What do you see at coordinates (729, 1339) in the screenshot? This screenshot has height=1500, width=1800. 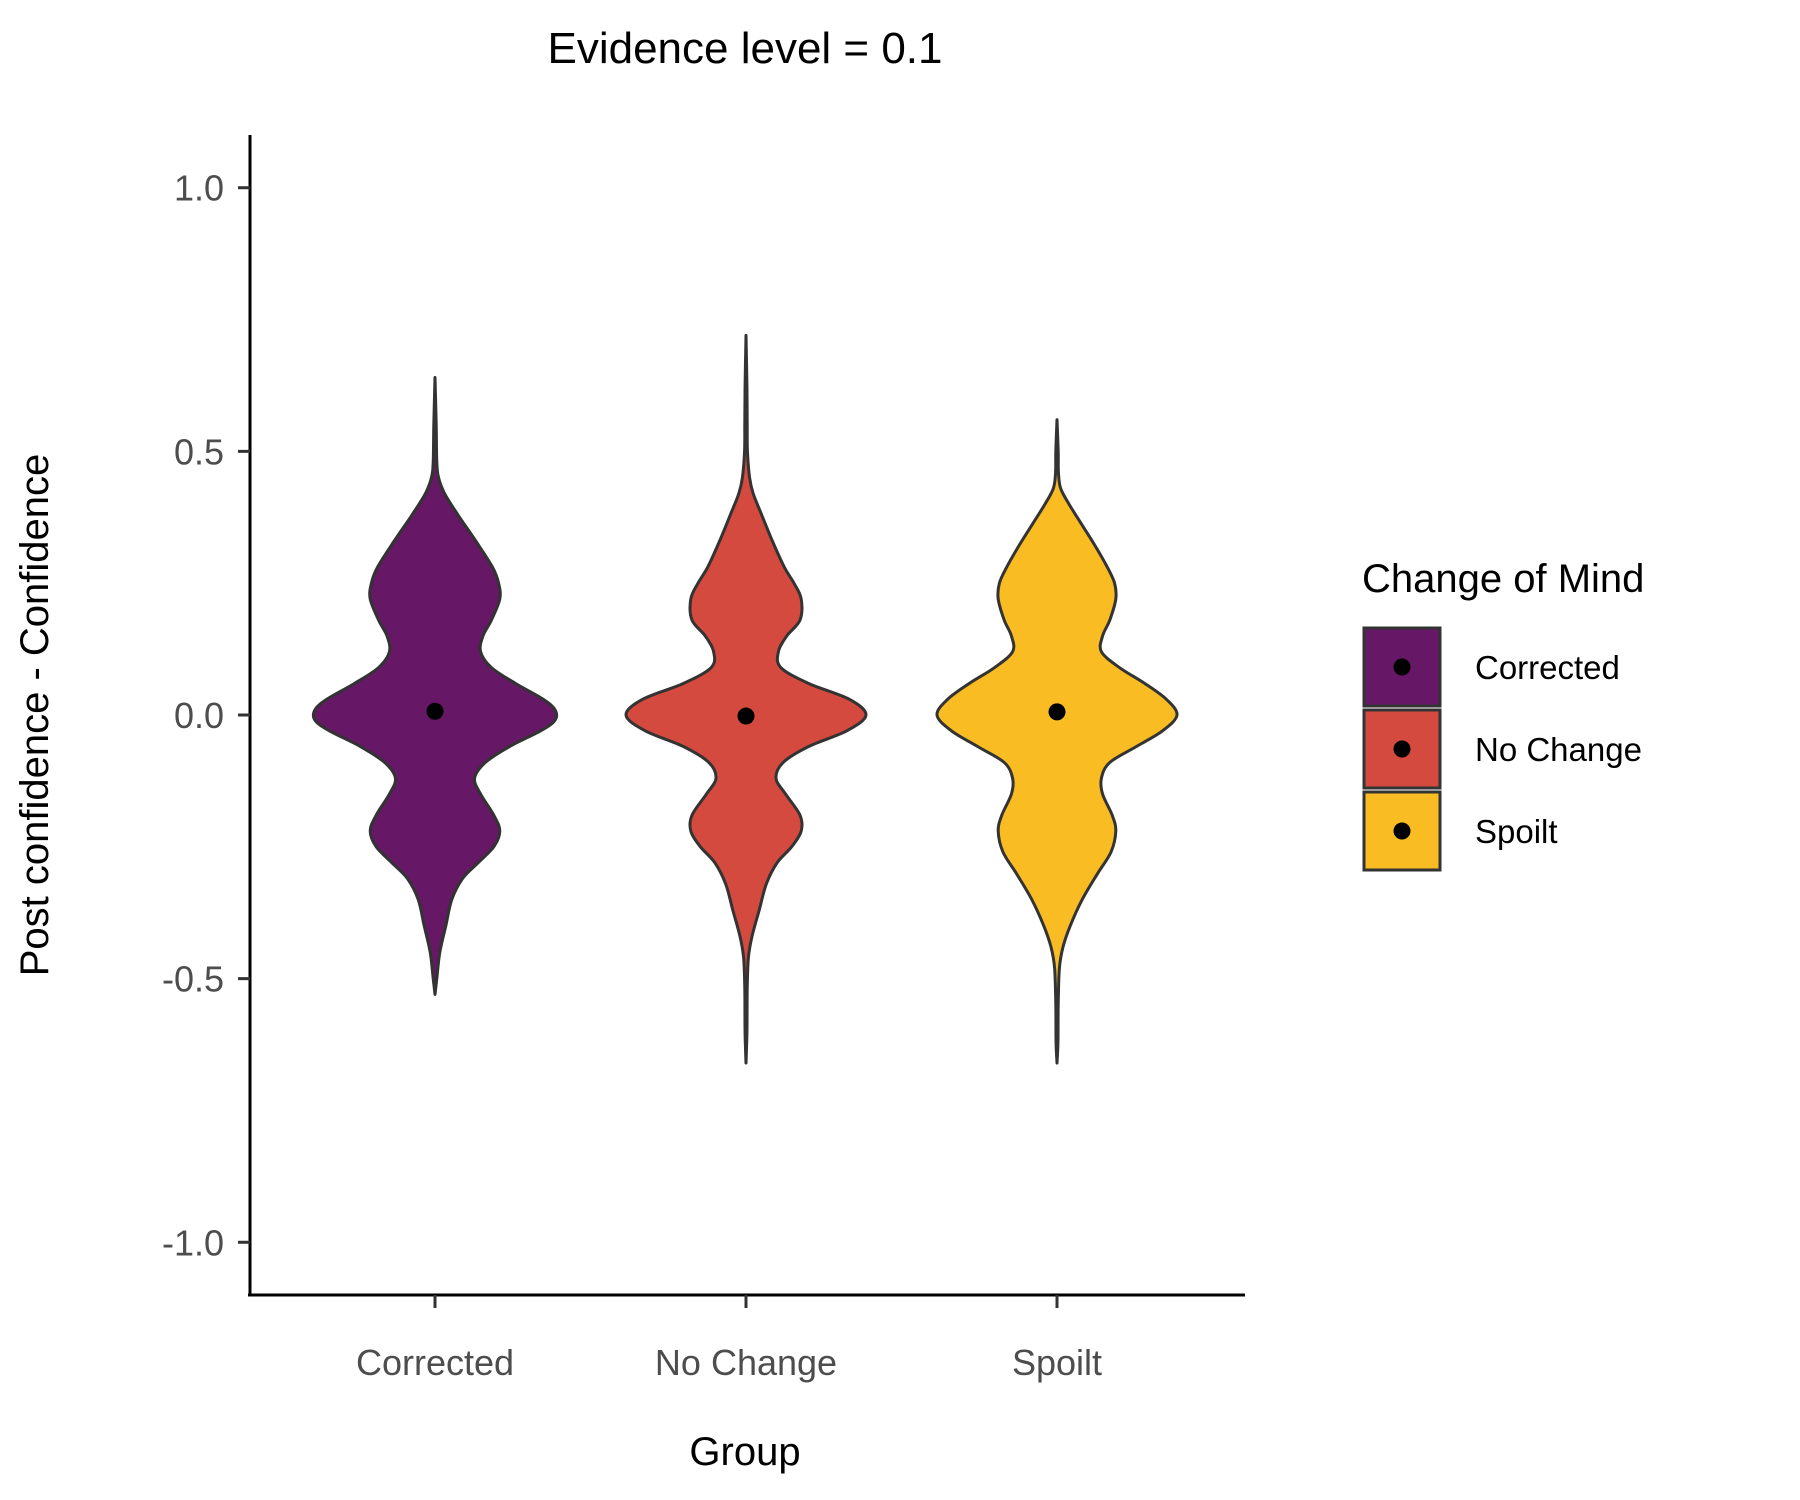 I see `x-axis-ticks: Corrected No Change Spoilt` at bounding box center [729, 1339].